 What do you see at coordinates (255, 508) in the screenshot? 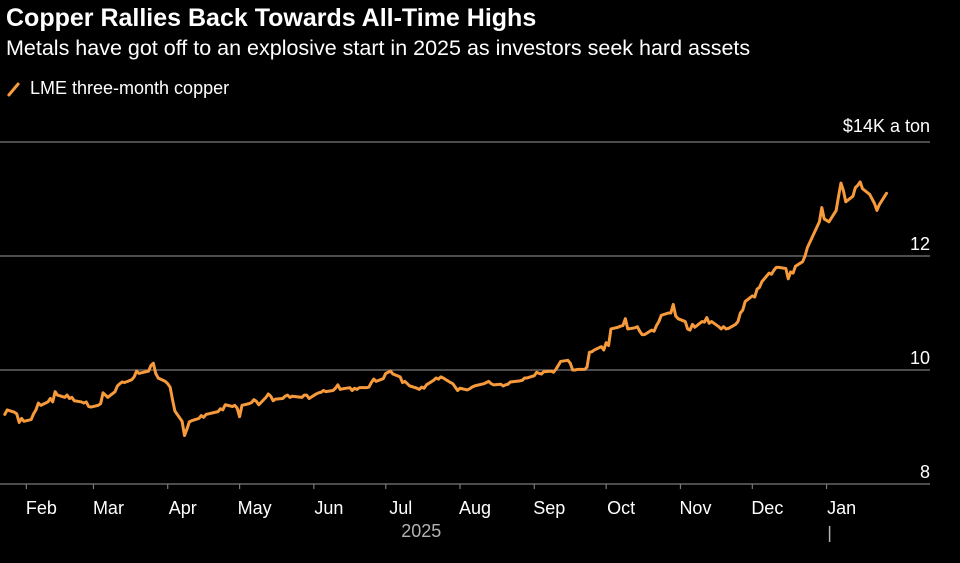
I see `x-tick-label-may: May` at bounding box center [255, 508].